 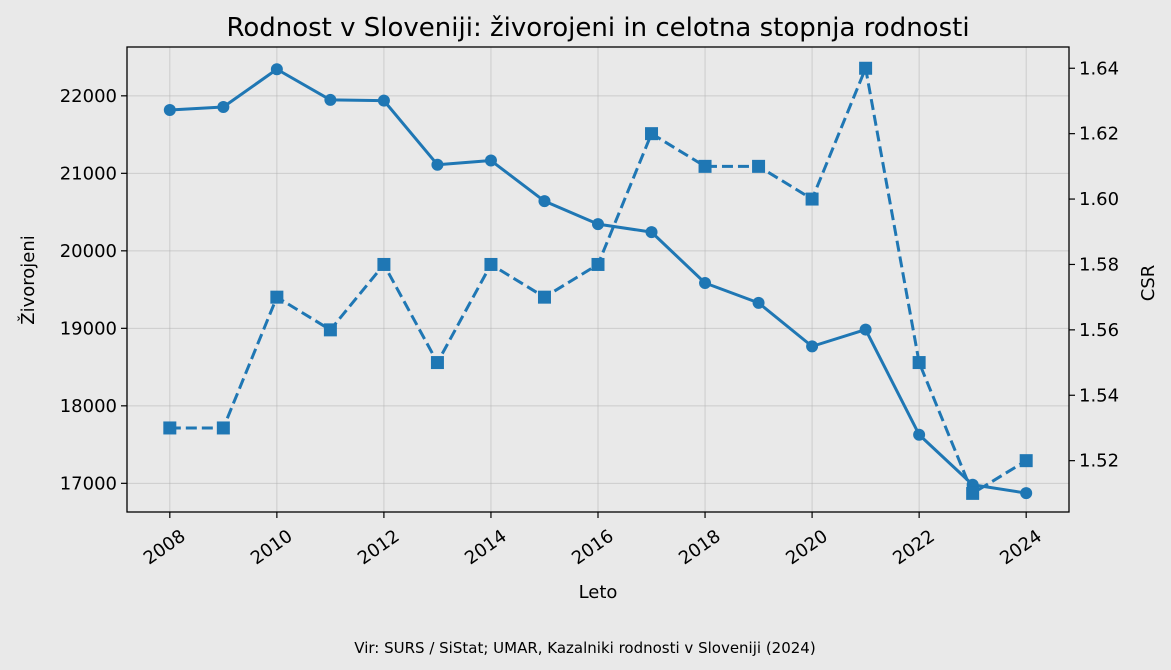 What do you see at coordinates (1148, 283) in the screenshot?
I see `y-axis-right-label: CSR` at bounding box center [1148, 283].